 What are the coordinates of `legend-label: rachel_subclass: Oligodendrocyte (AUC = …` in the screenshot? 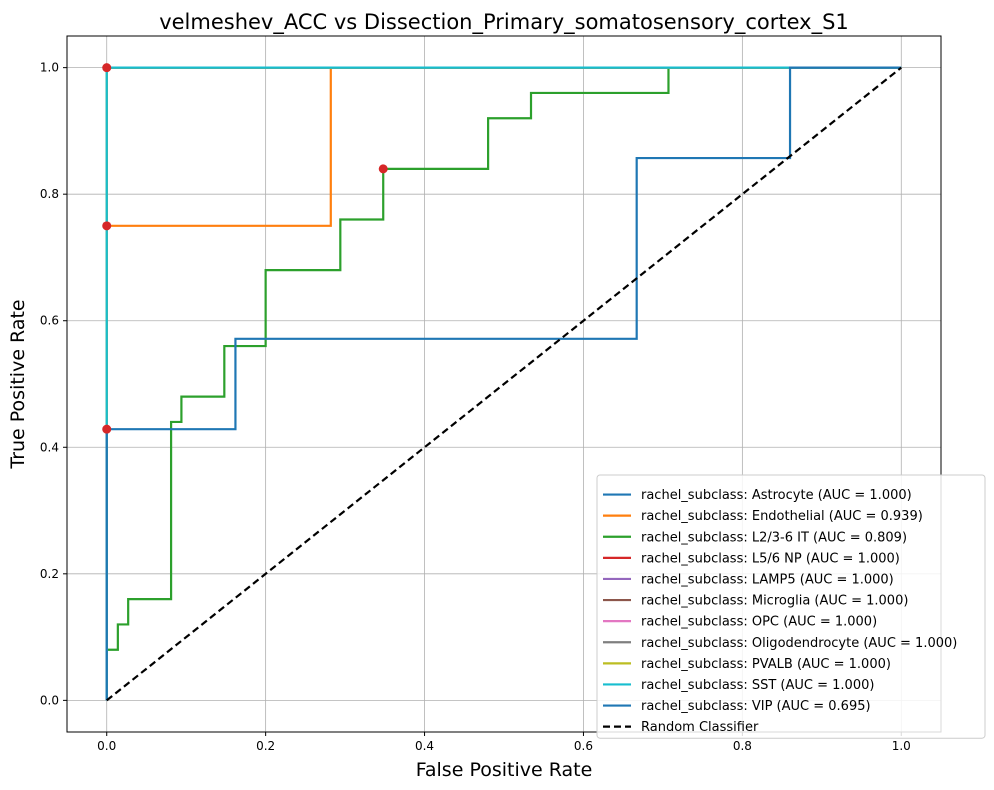 It's located at (799, 643).